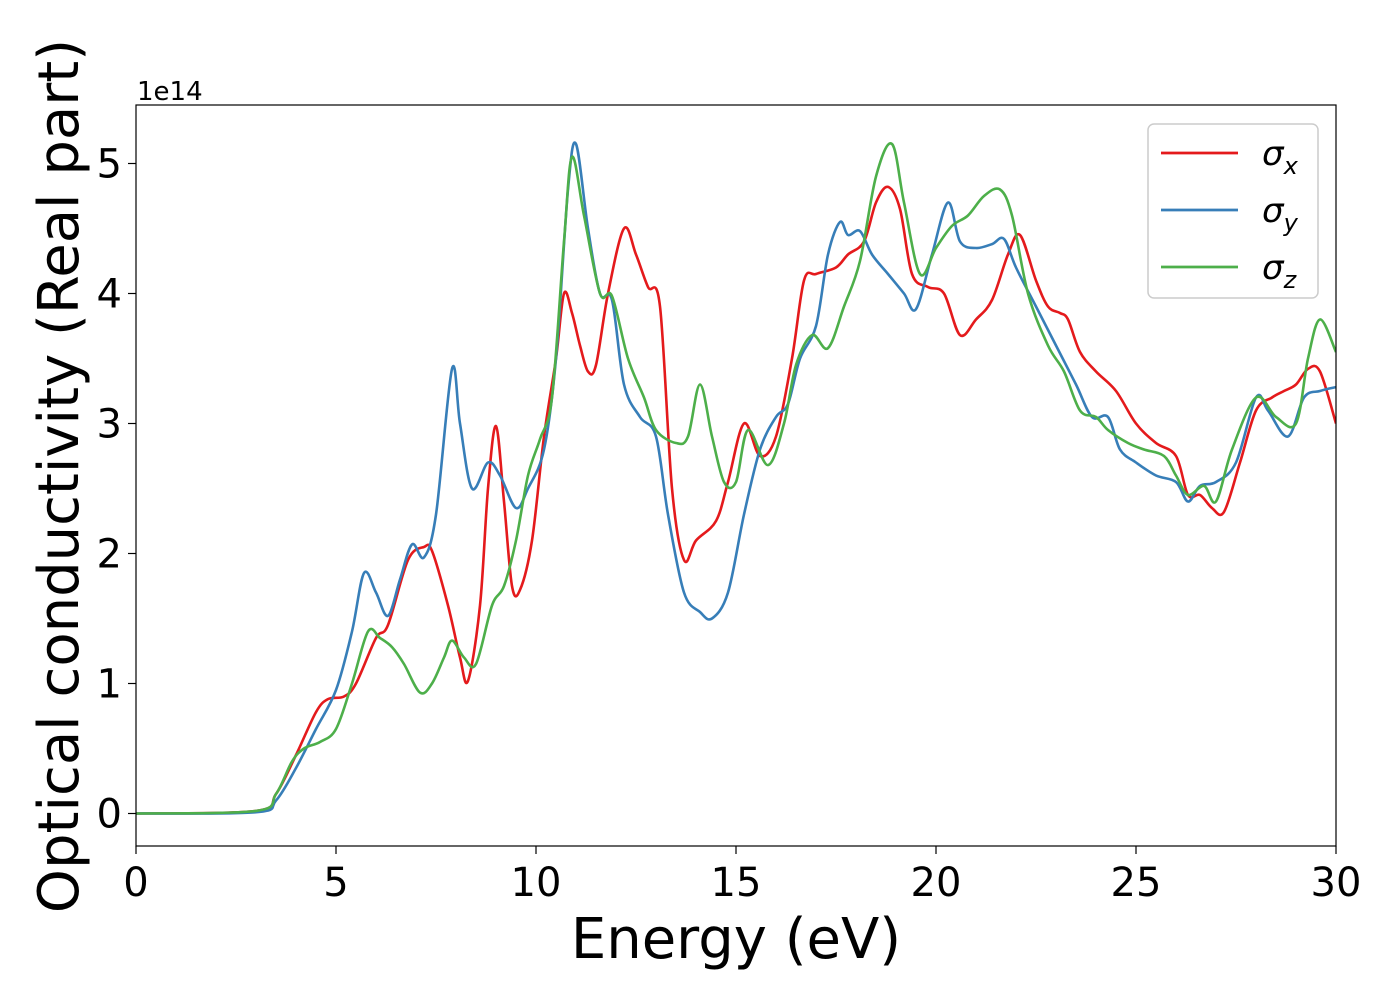 The width and height of the screenshot is (1400, 1000). What do you see at coordinates (536, 883) in the screenshot?
I see `x-tick-label: 10` at bounding box center [536, 883].